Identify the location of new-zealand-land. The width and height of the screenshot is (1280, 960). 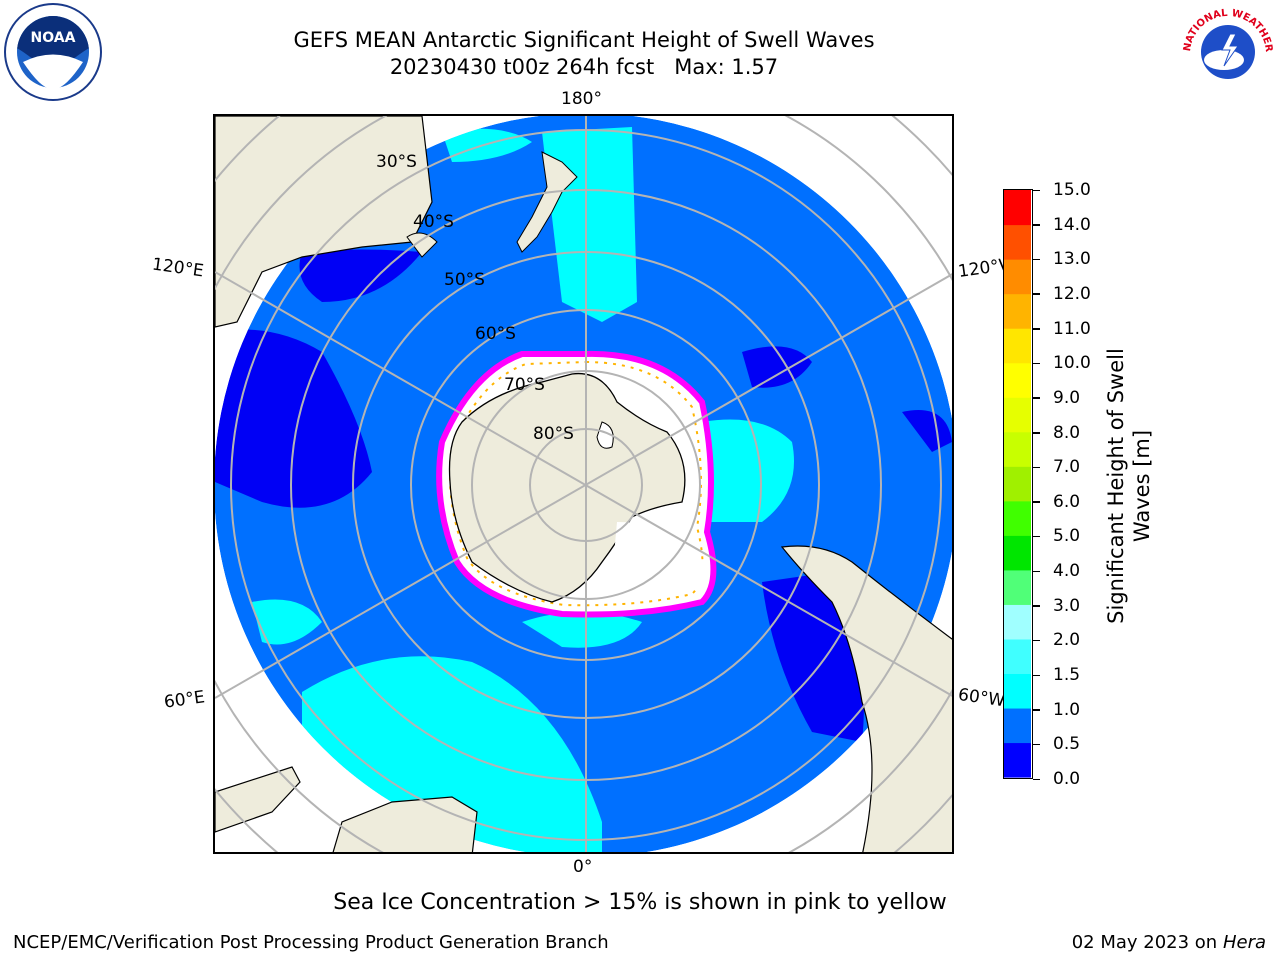
(547, 202).